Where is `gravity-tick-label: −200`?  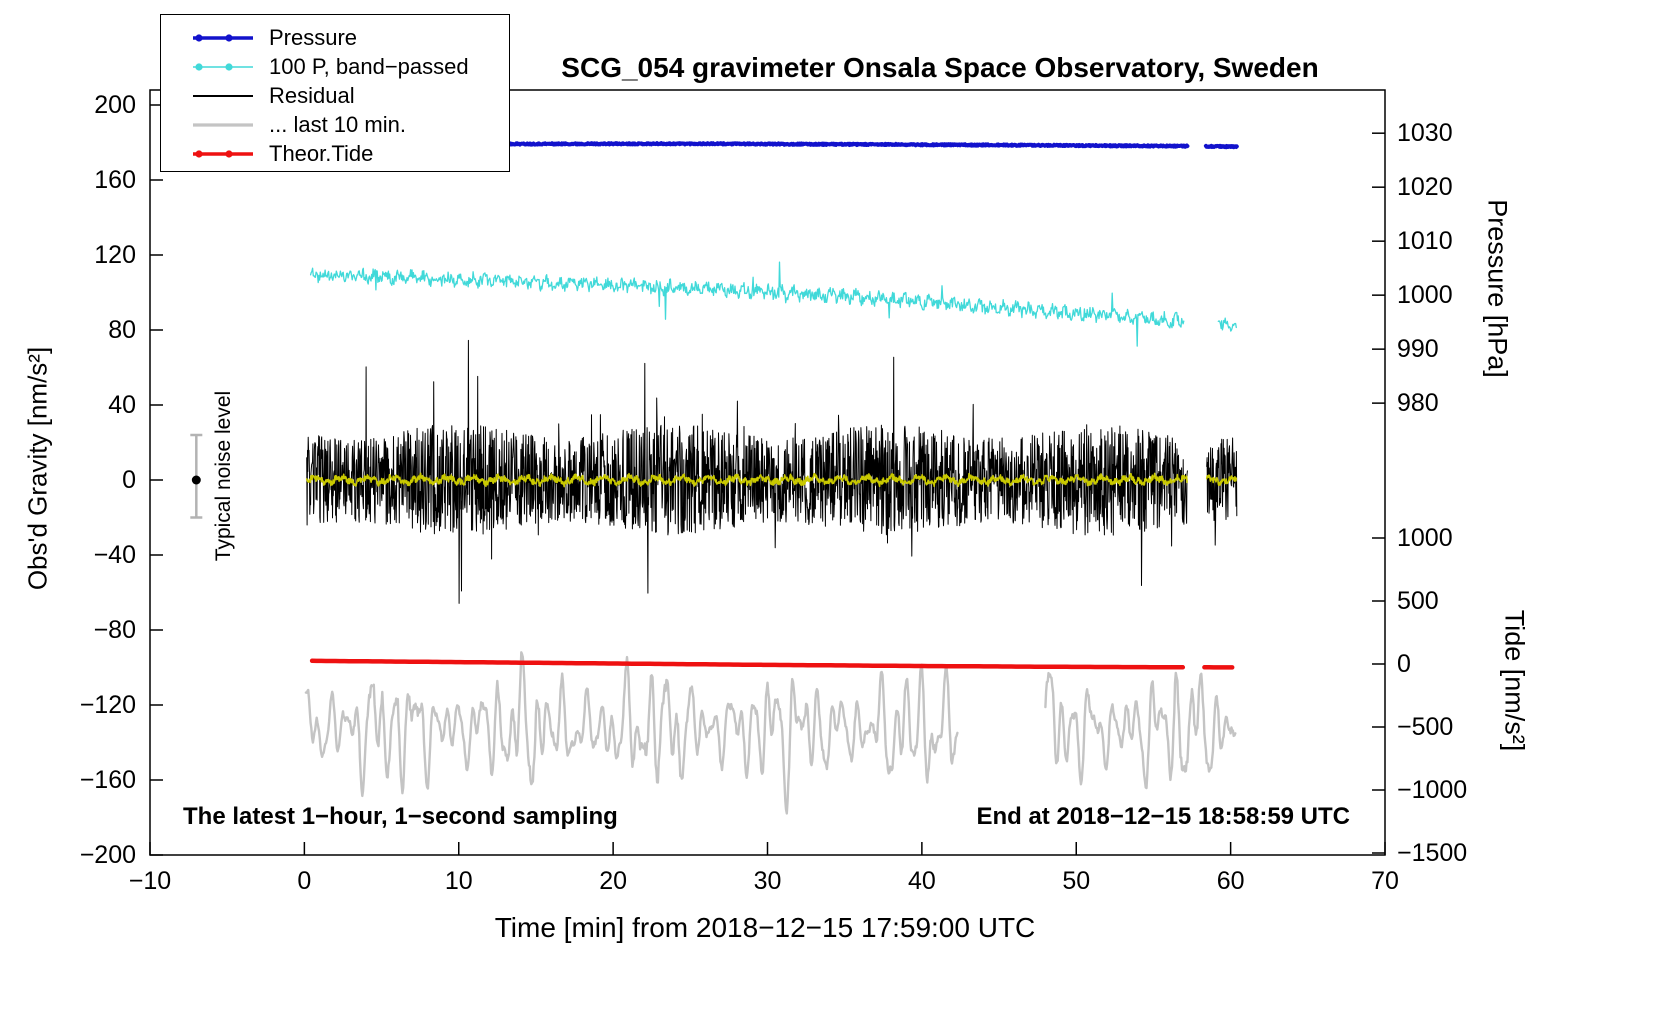 gravity-tick-label: −200 is located at coordinates (108, 855).